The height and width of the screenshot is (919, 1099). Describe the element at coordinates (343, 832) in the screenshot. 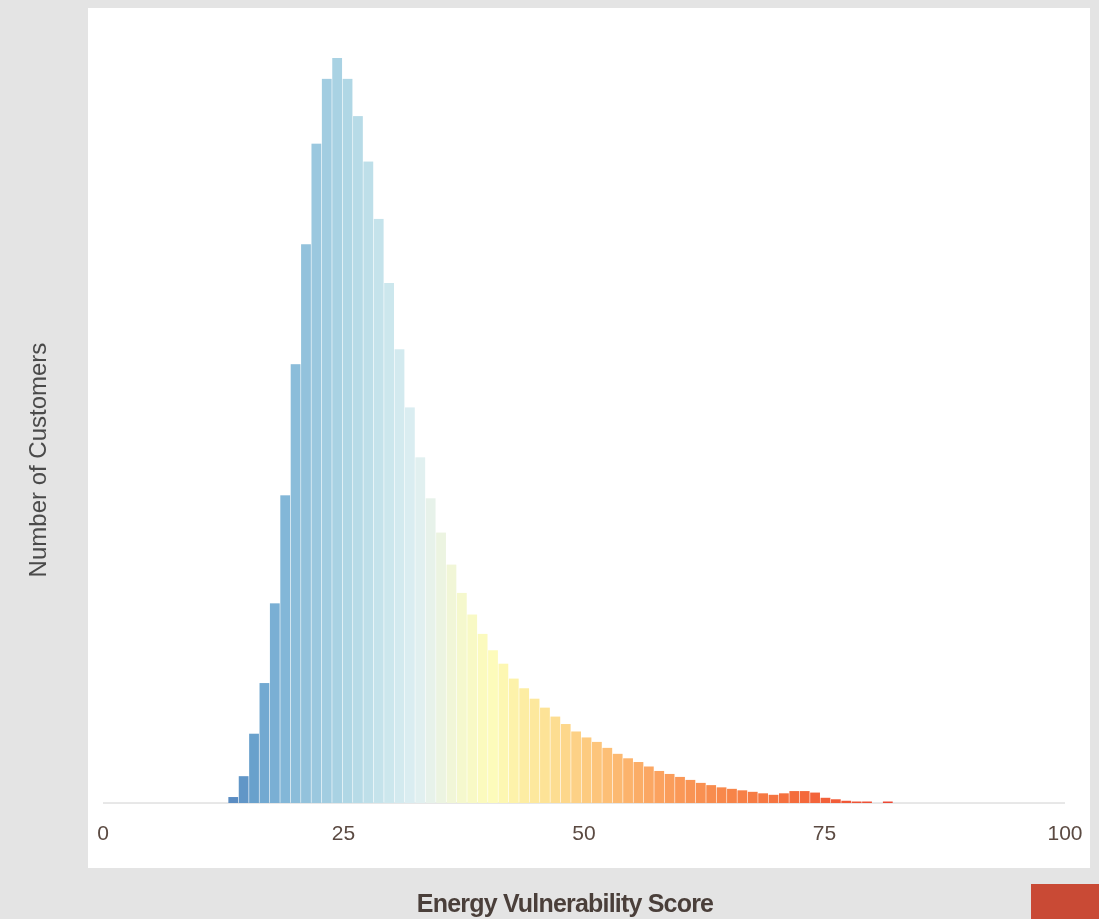

I see `x-tick-label: 25` at that location.